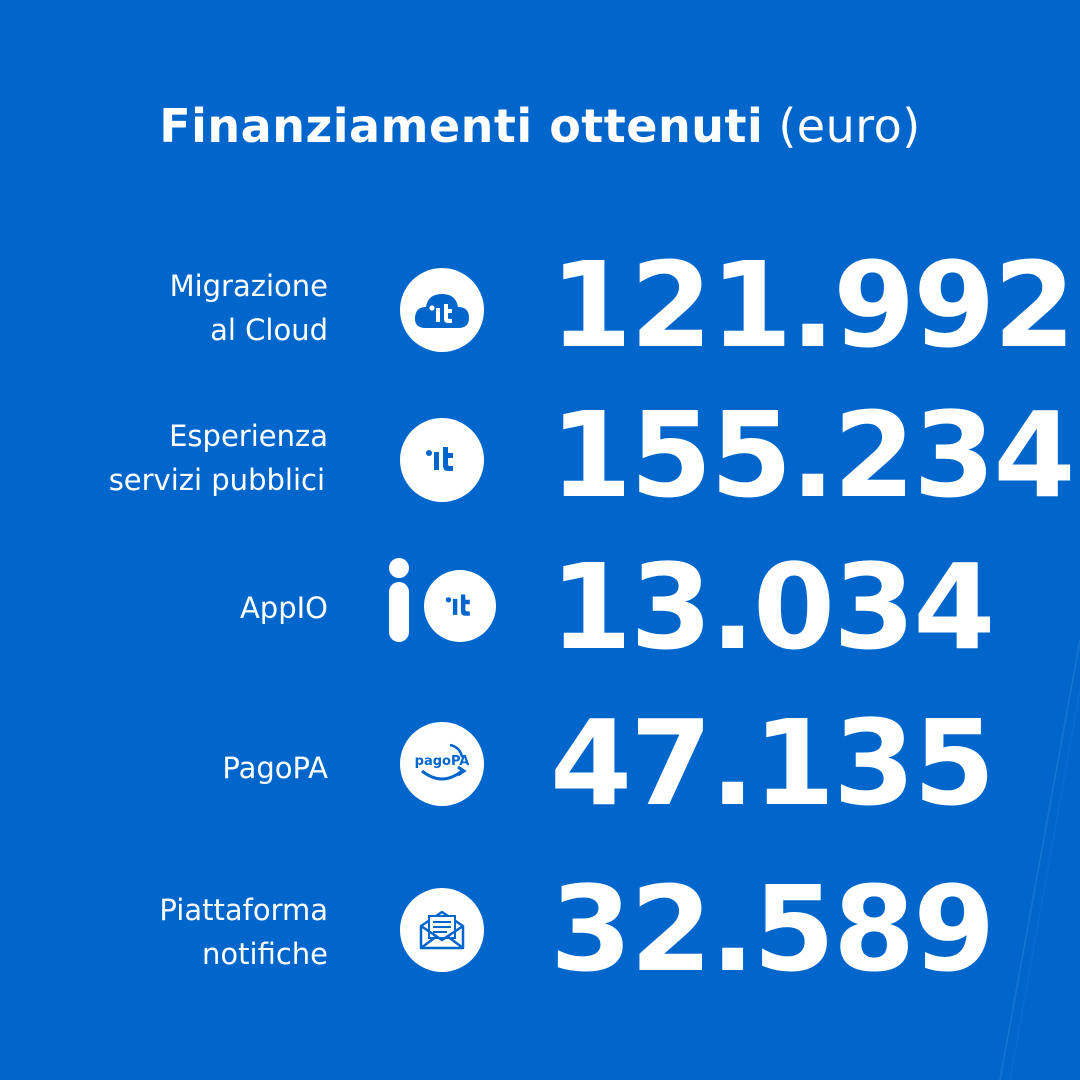 This screenshot has width=1080, height=1080. Describe the element at coordinates (812, 305) in the screenshot. I see `value-amount: 121.992` at that location.